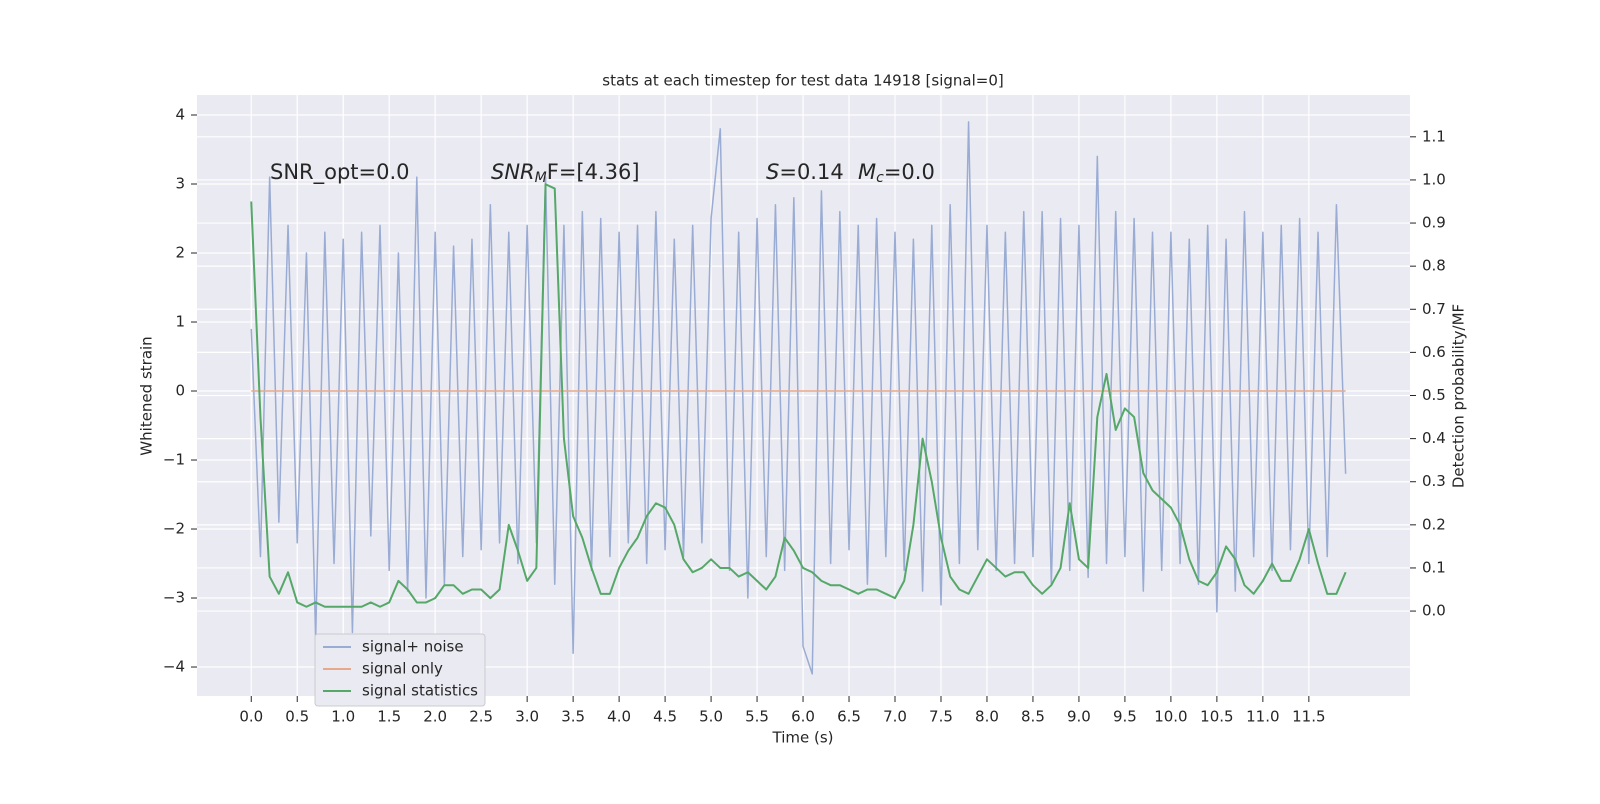  I want to click on x-tick-label: 6.0, so click(803, 717).